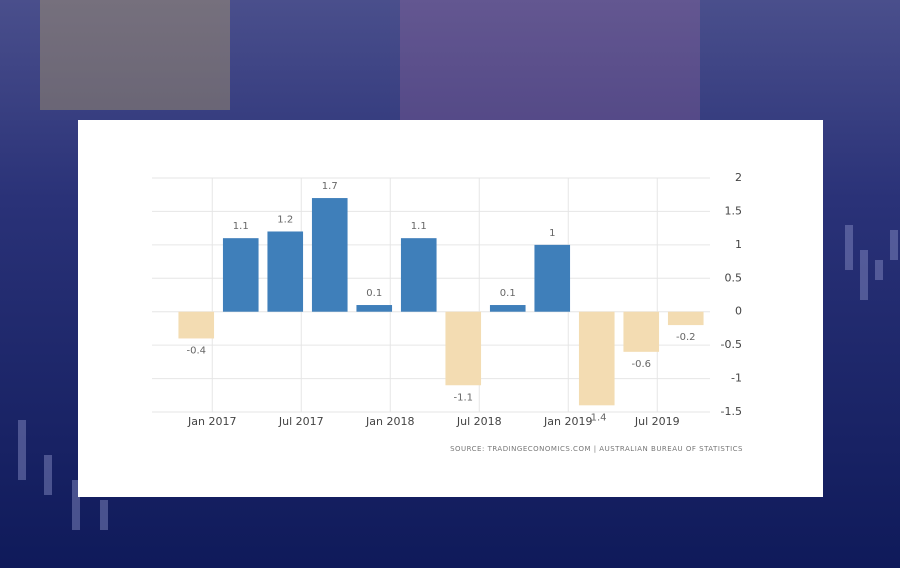 Image resolution: width=900 pixels, height=568 pixels. What do you see at coordinates (285, 219) in the screenshot?
I see `value-label: 1.2` at bounding box center [285, 219].